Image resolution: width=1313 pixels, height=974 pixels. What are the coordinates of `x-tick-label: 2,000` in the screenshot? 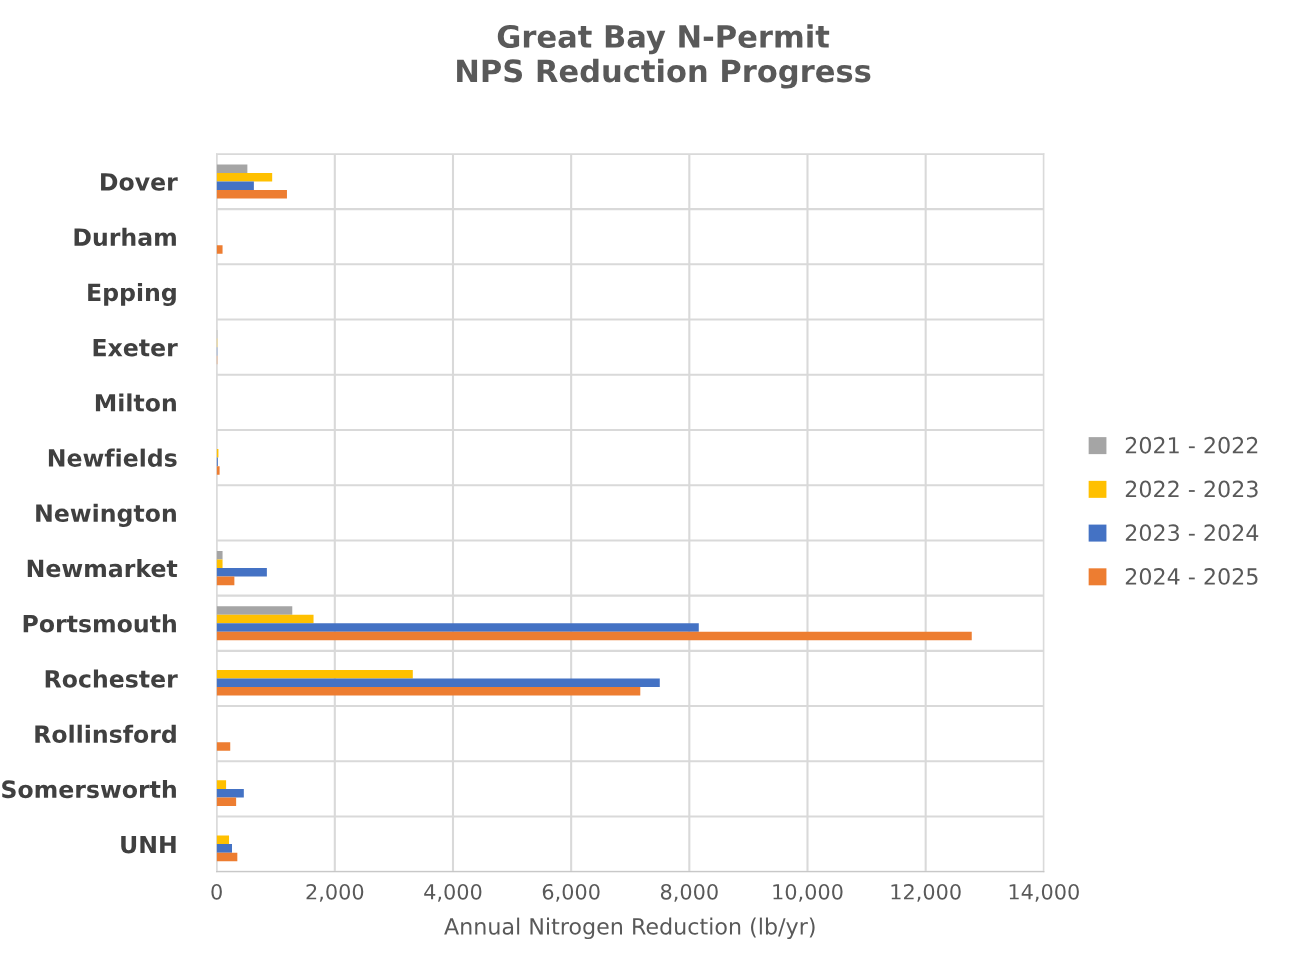 It's located at (335, 892).